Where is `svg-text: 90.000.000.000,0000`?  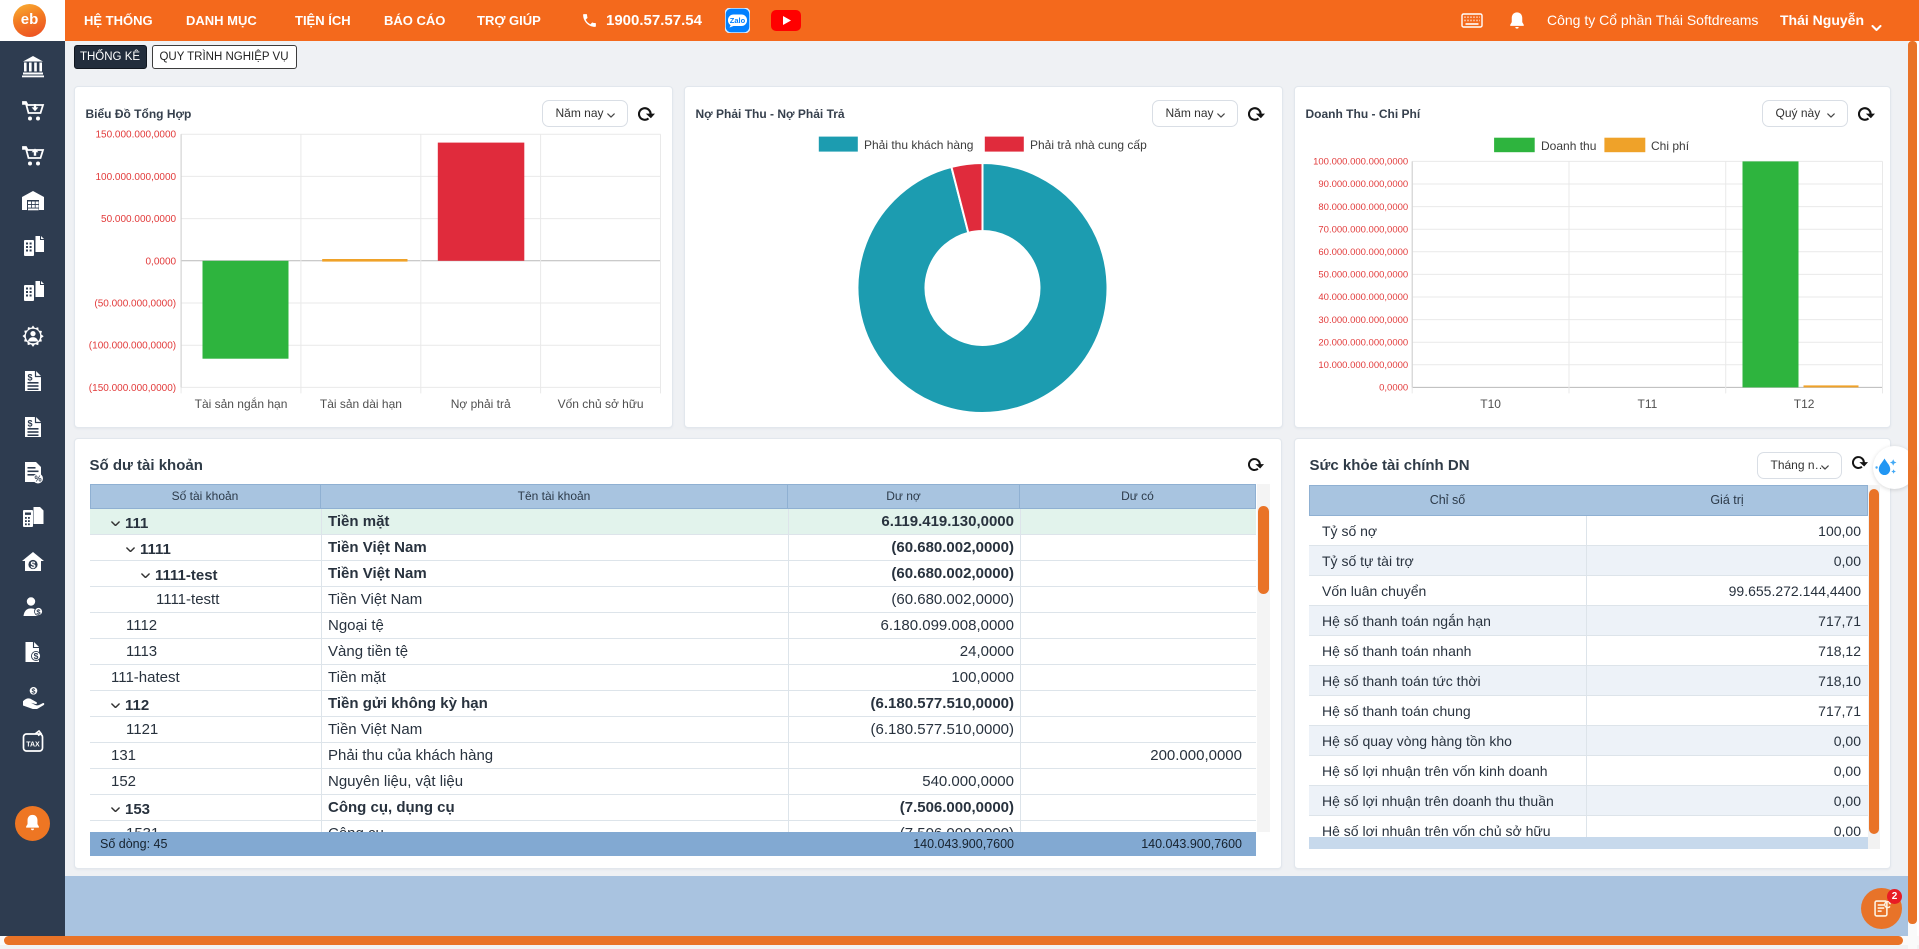 svg-text: 90.000.000.000,0000 is located at coordinates (1363, 184).